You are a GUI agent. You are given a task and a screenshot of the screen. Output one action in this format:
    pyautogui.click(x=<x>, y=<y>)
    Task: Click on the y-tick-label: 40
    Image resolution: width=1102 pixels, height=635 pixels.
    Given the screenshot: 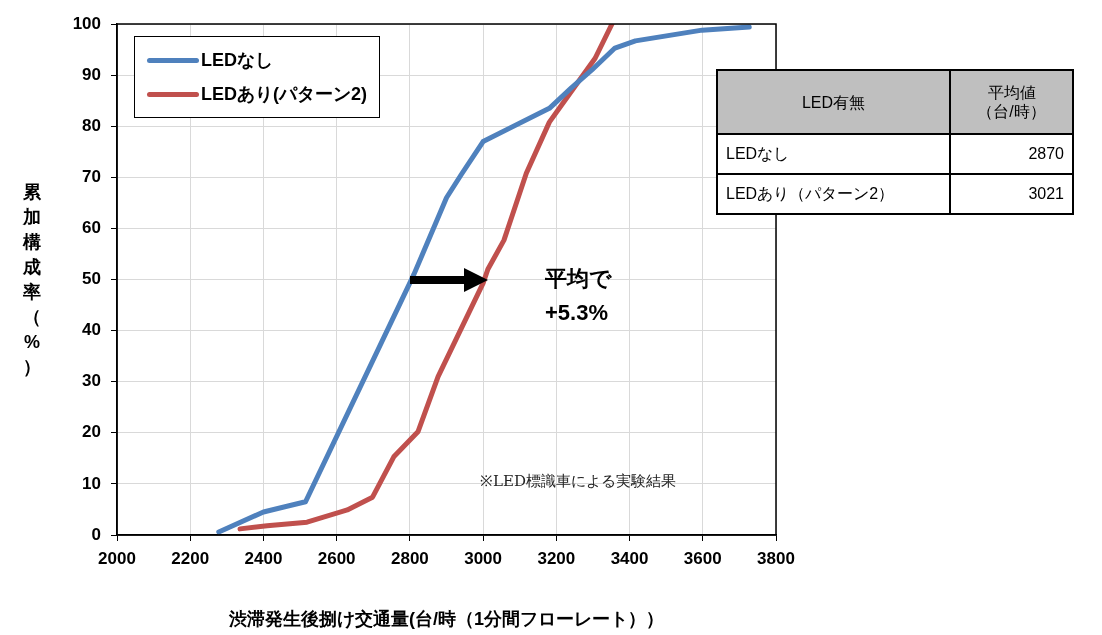 What is the action you would take?
    pyautogui.click(x=91, y=330)
    